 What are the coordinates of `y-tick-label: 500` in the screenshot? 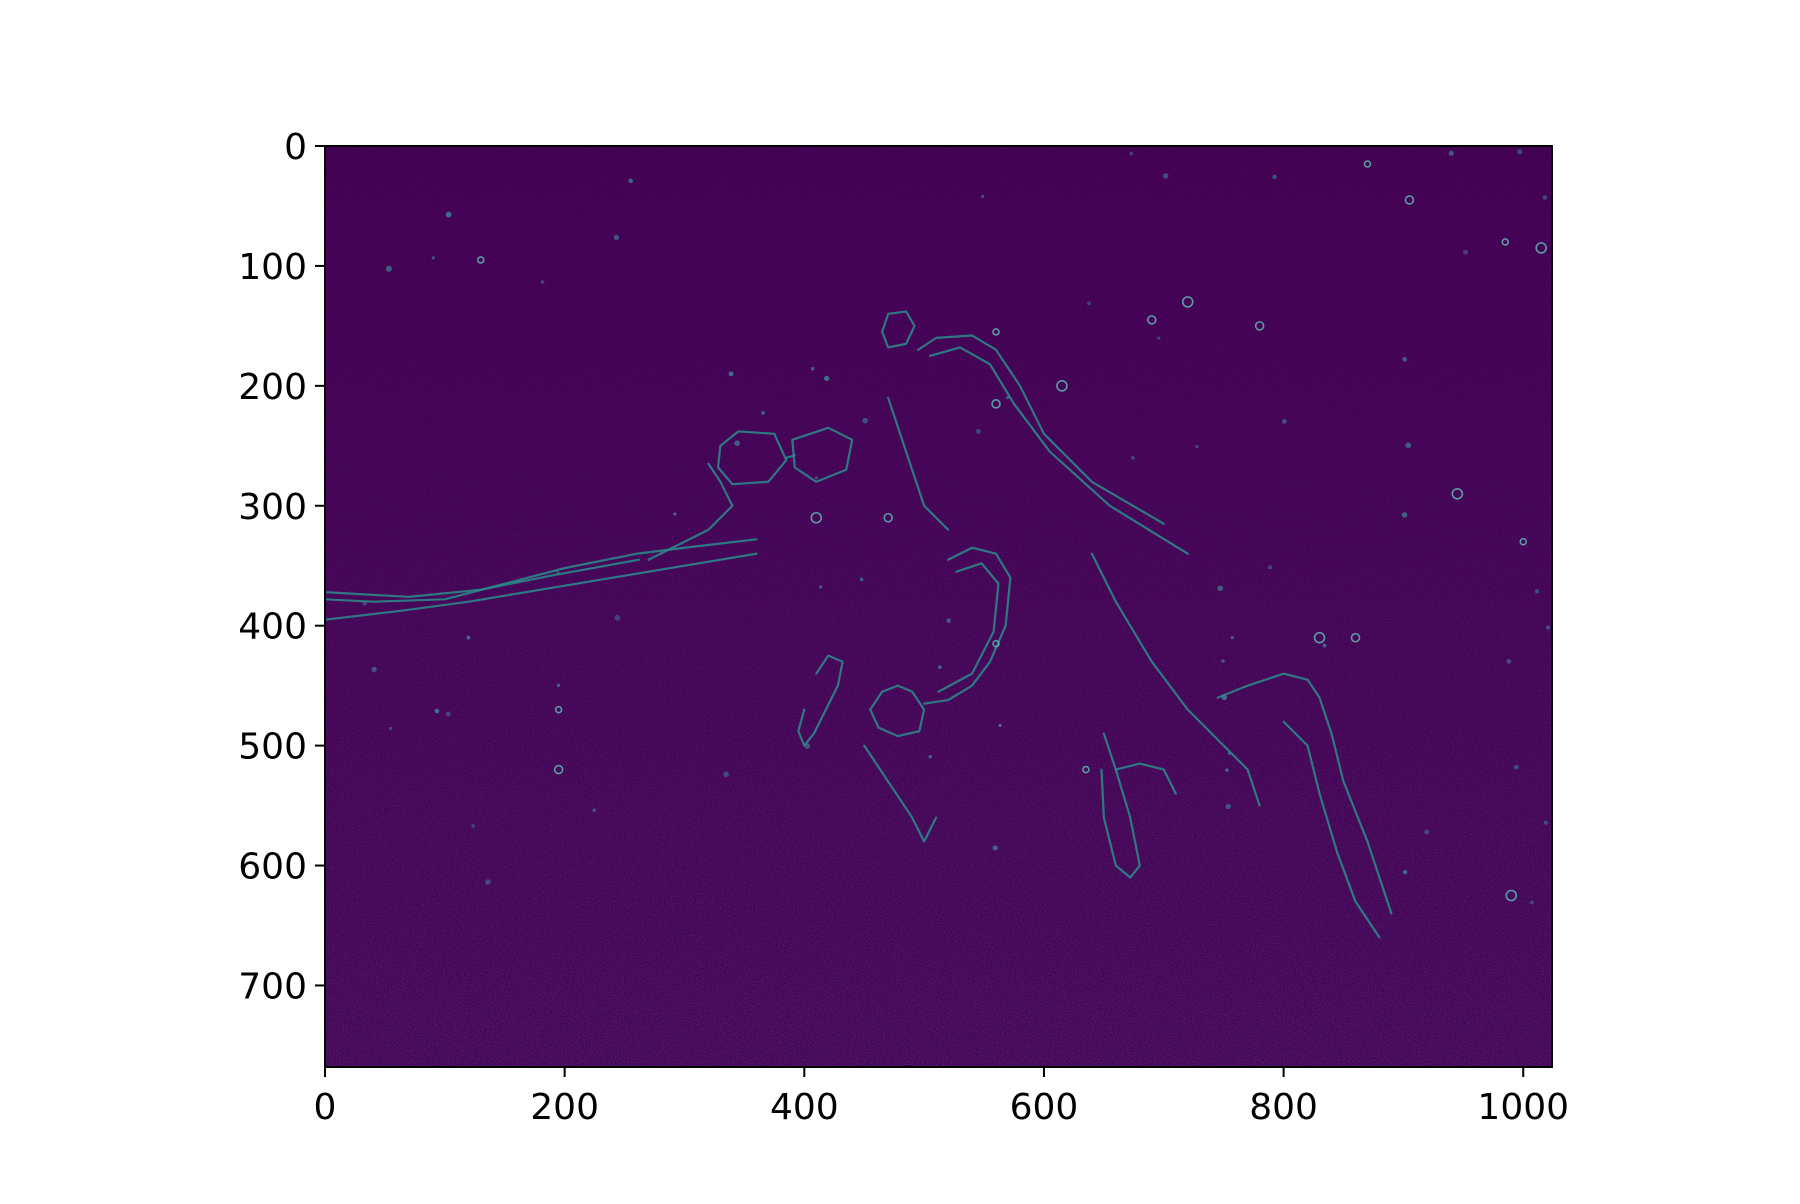 It's located at (272, 747).